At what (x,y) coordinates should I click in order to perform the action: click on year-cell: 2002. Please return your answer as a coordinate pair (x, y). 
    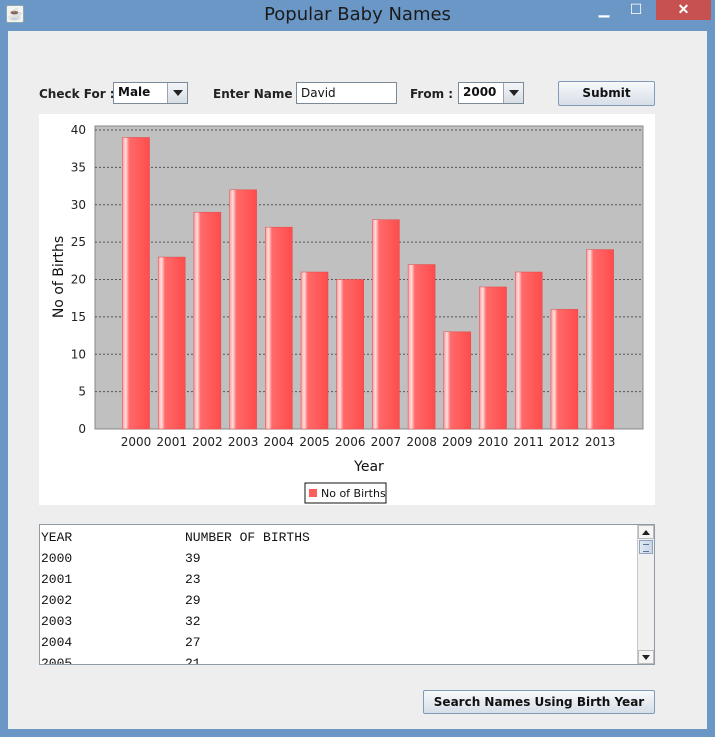
    Looking at the image, I should click on (57, 600).